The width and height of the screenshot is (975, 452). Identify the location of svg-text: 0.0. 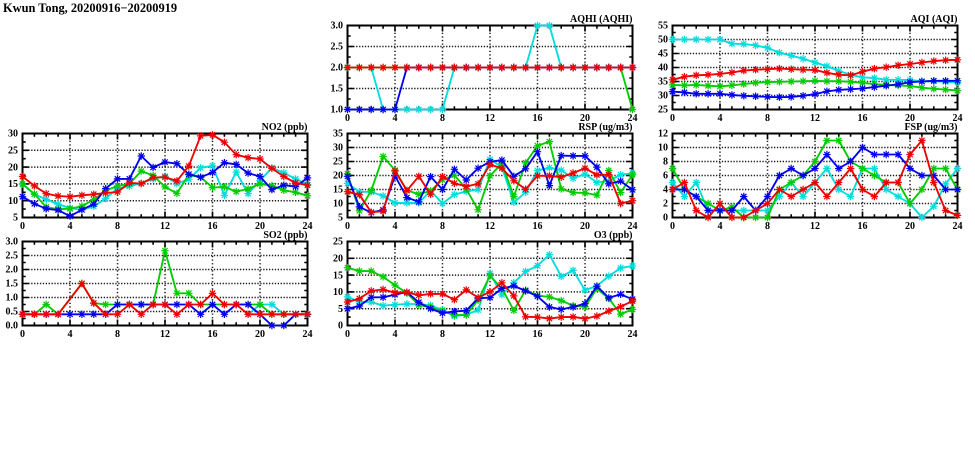
(12, 326).